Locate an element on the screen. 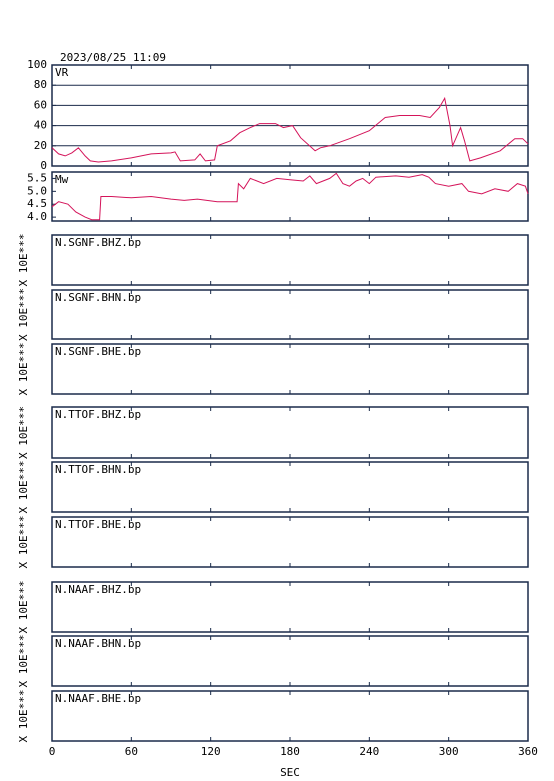  x-tick-label: 300 is located at coordinates (449, 751).